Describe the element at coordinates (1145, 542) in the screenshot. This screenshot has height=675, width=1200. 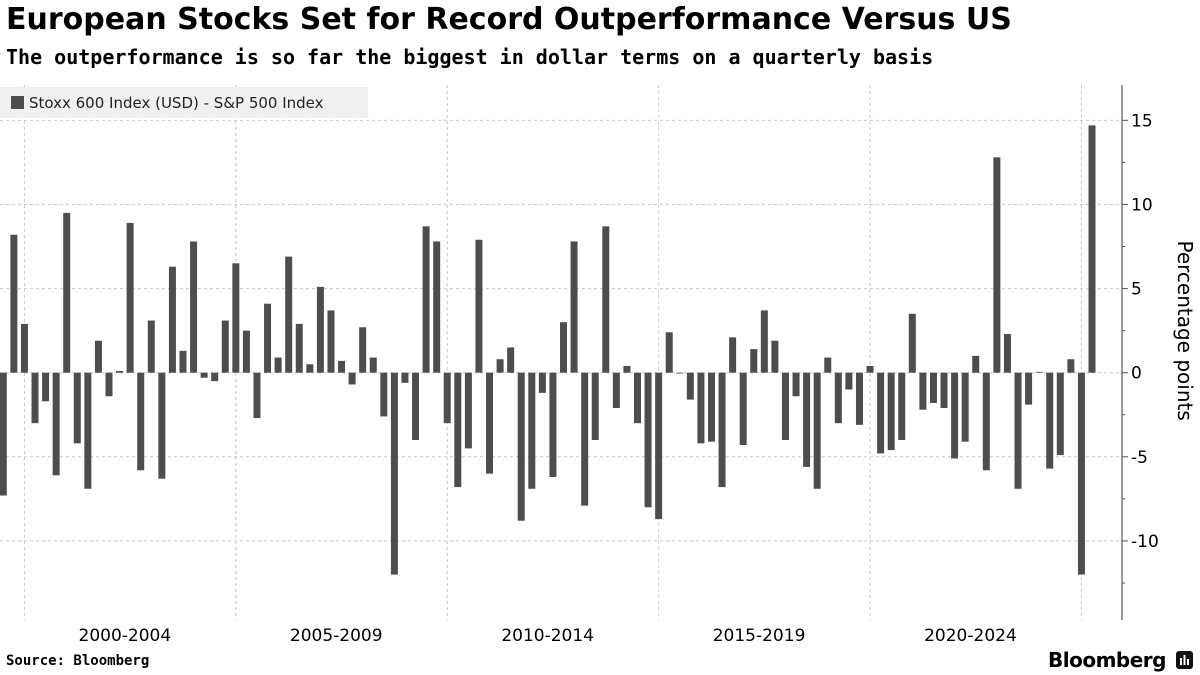
I see `y-tick-label: -10` at that location.